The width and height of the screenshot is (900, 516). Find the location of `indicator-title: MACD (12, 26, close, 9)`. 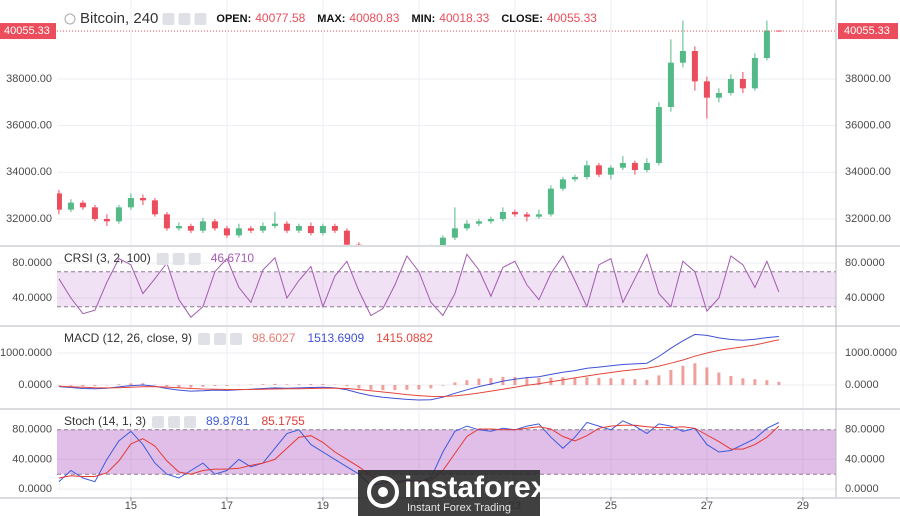

indicator-title: MACD (12, 26, close, 9) is located at coordinates (128, 338).